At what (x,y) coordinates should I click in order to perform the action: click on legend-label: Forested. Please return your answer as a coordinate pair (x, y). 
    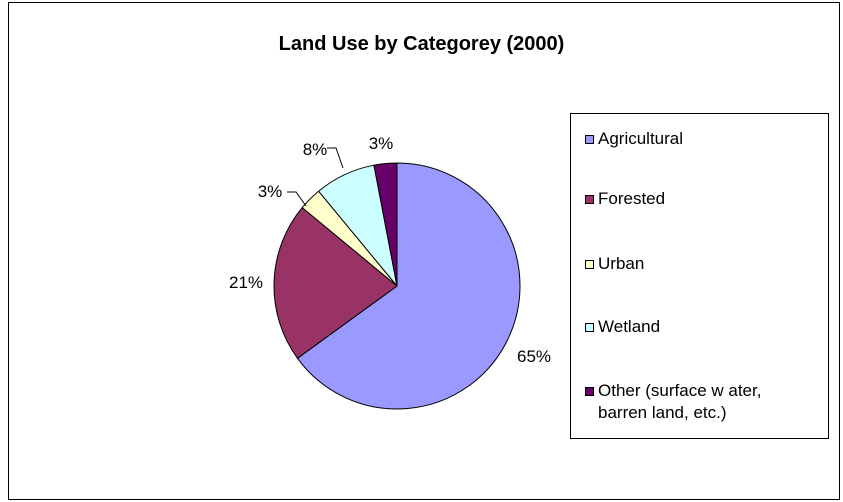
    Looking at the image, I should click on (632, 198).